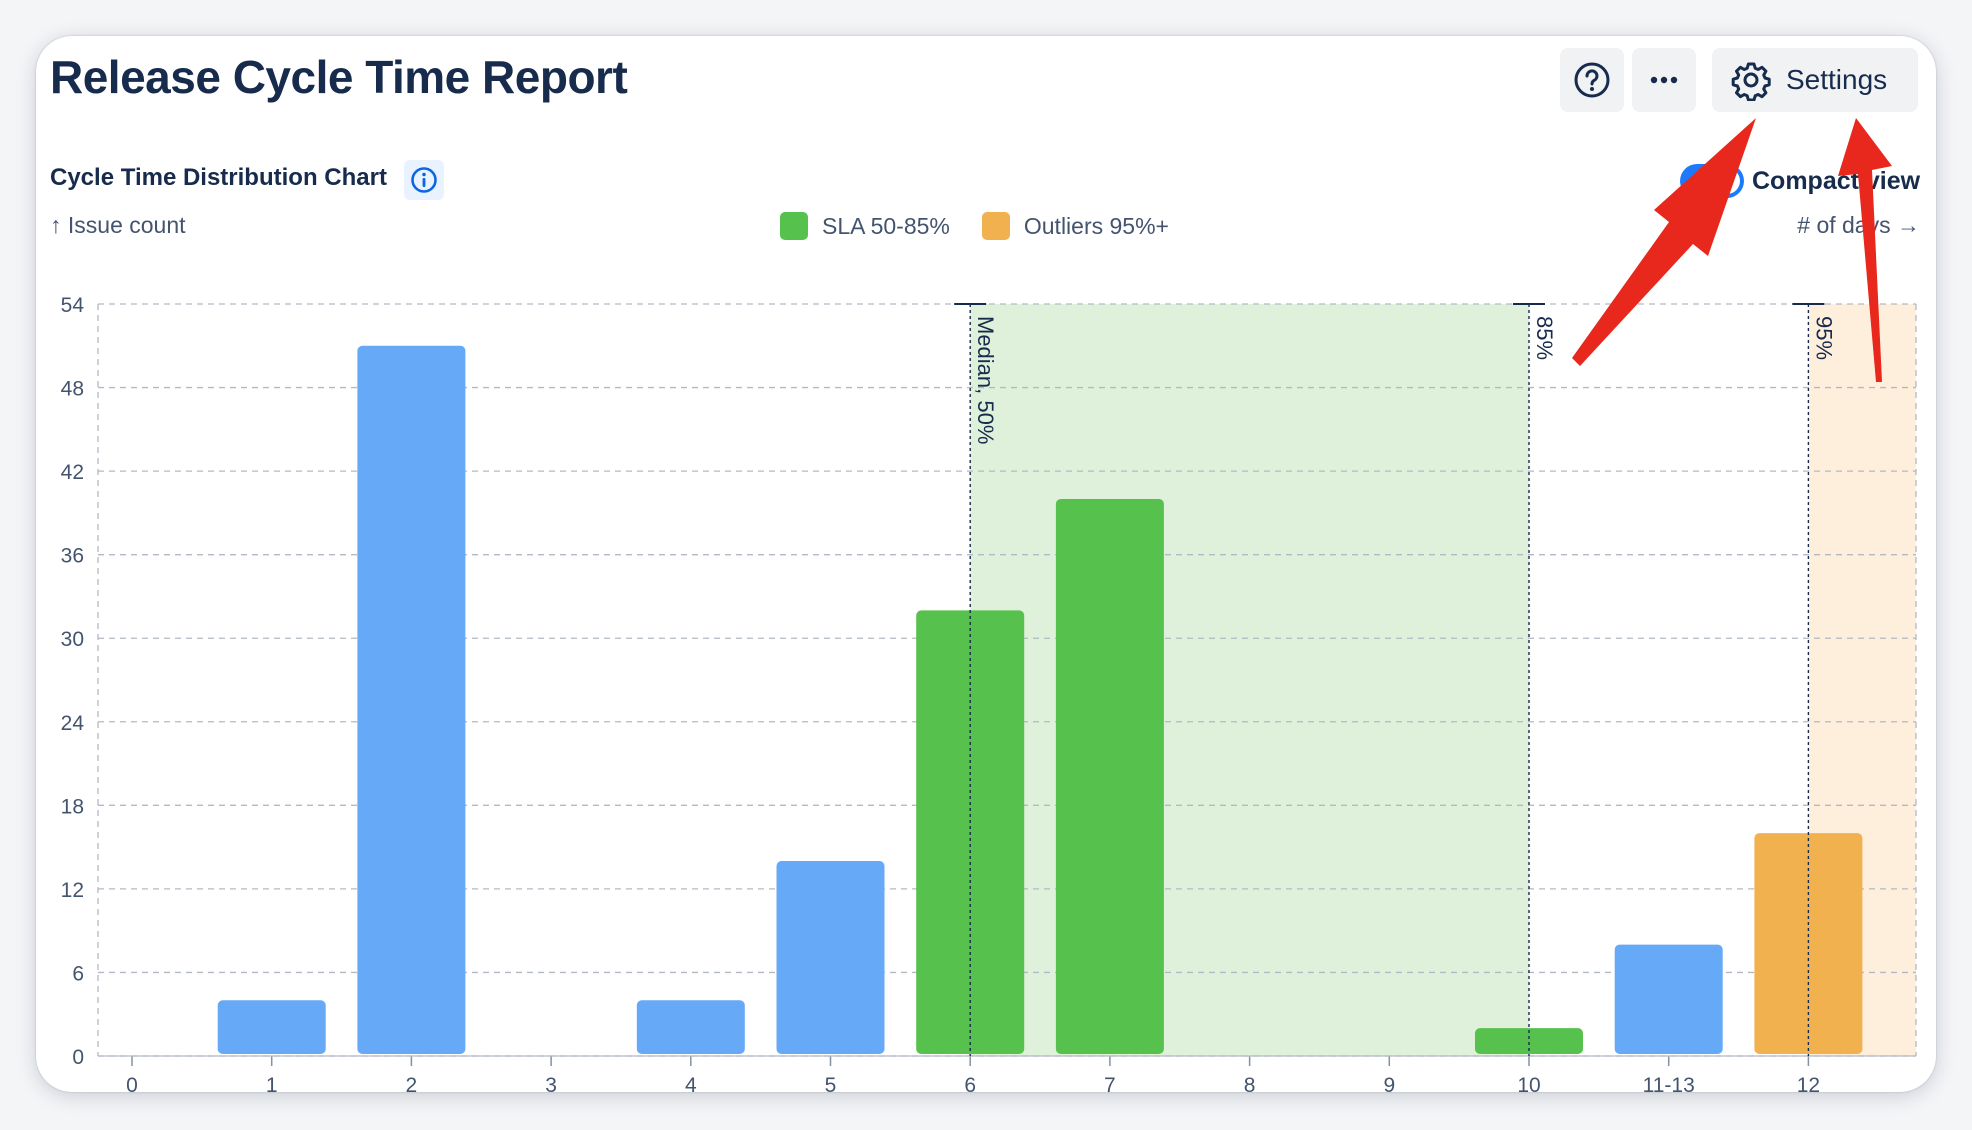 Image resolution: width=1972 pixels, height=1130 pixels. What do you see at coordinates (272, 1085) in the screenshot?
I see `x-tick-label: 1` at bounding box center [272, 1085].